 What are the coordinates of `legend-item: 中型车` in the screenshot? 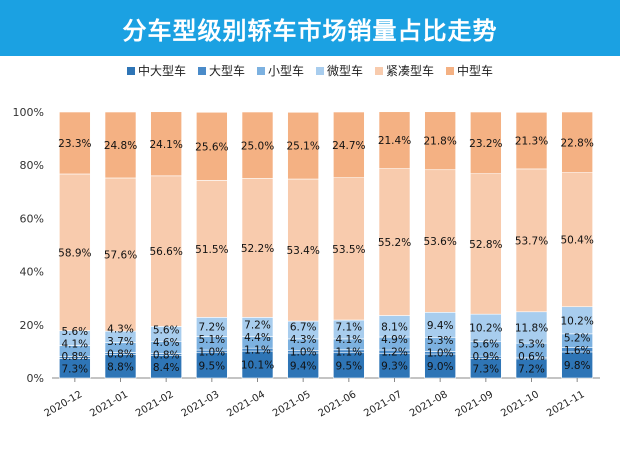 It's located at (469, 70).